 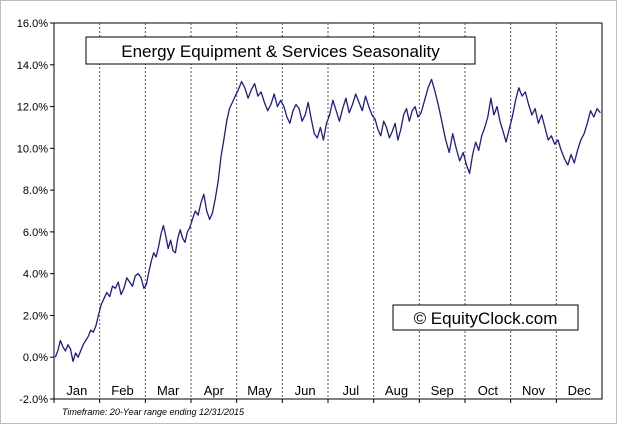 What do you see at coordinates (76, 390) in the screenshot?
I see `x-tick-label: Jan` at bounding box center [76, 390].